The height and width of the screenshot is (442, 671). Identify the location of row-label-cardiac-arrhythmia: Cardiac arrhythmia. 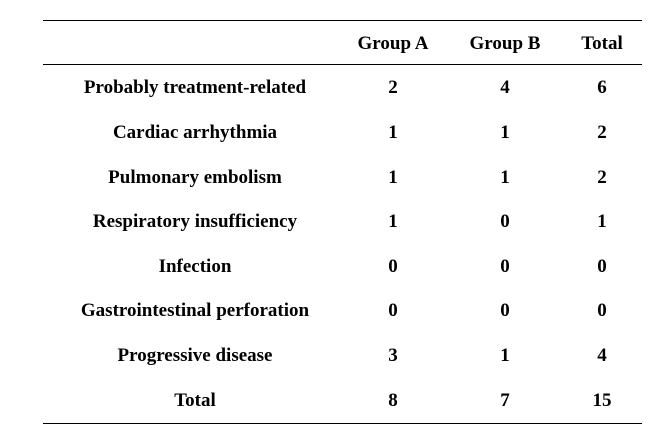
(195, 132).